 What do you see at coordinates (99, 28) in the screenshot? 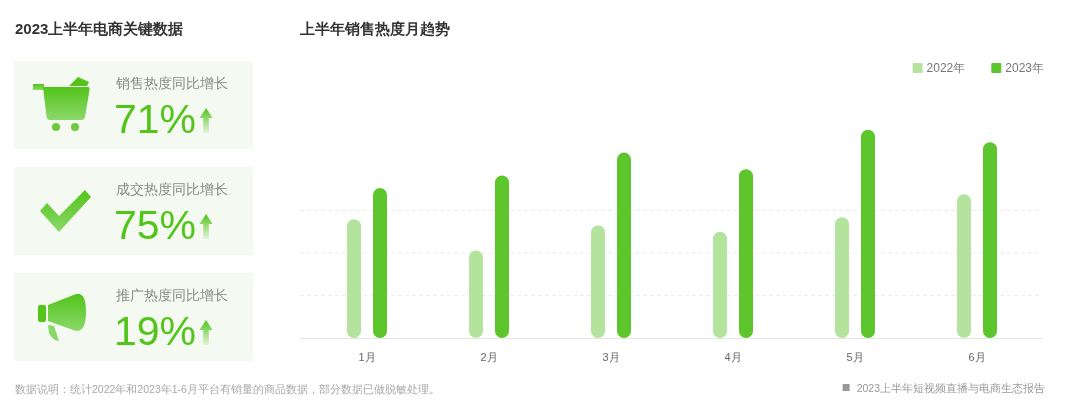
I see `text: 2023上半年电商关键数据` at bounding box center [99, 28].